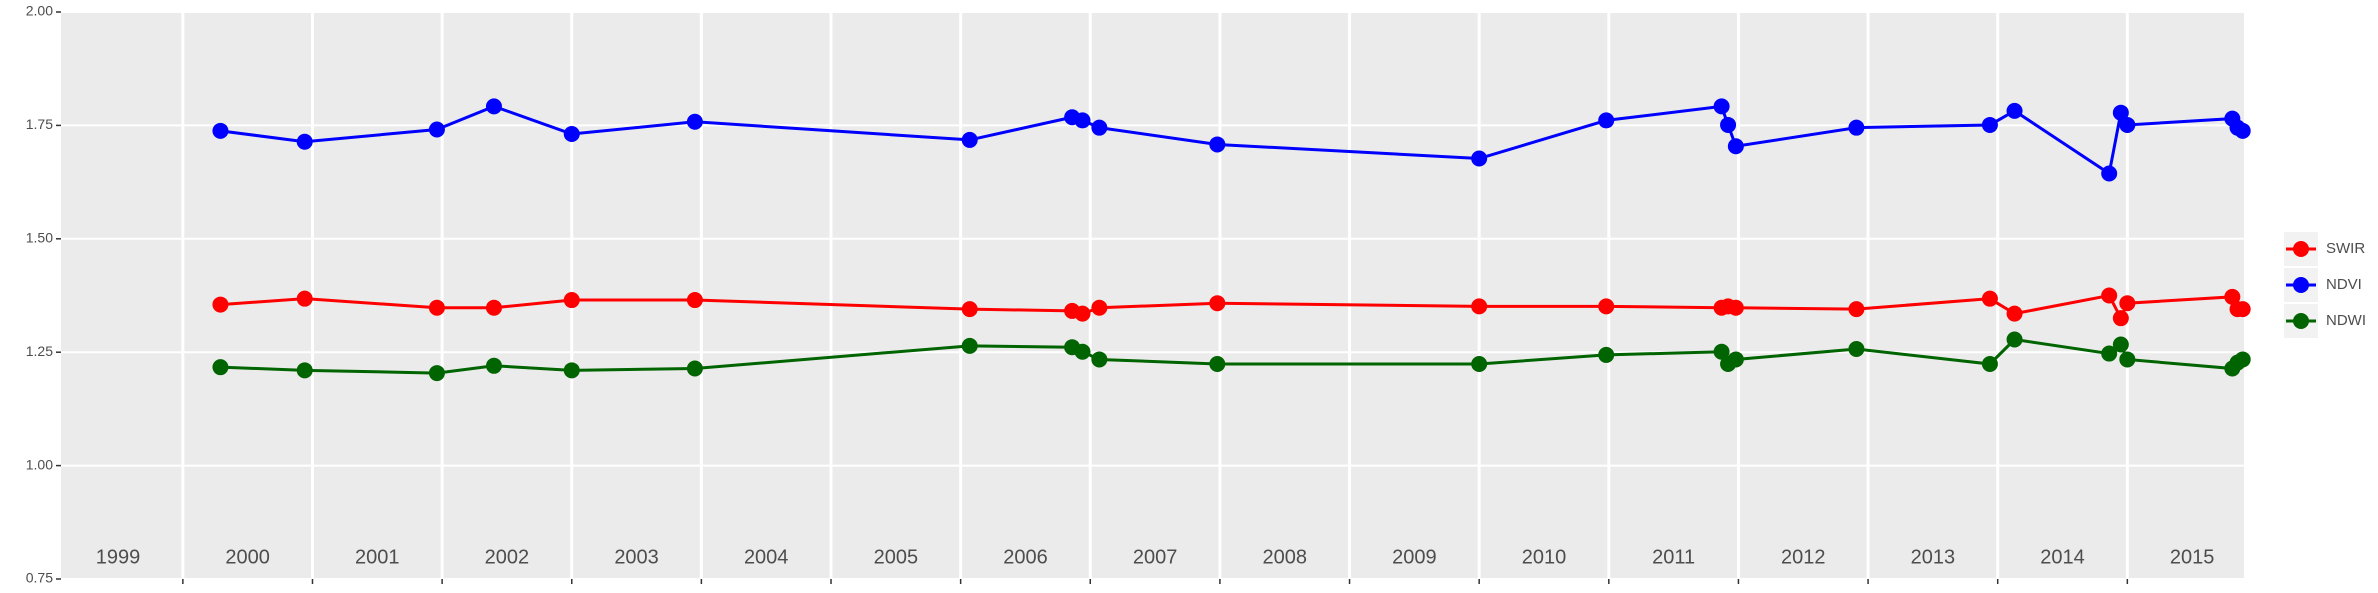 The image size is (2378, 593). I want to click on x-tick-label: 2007, so click(1155, 557).